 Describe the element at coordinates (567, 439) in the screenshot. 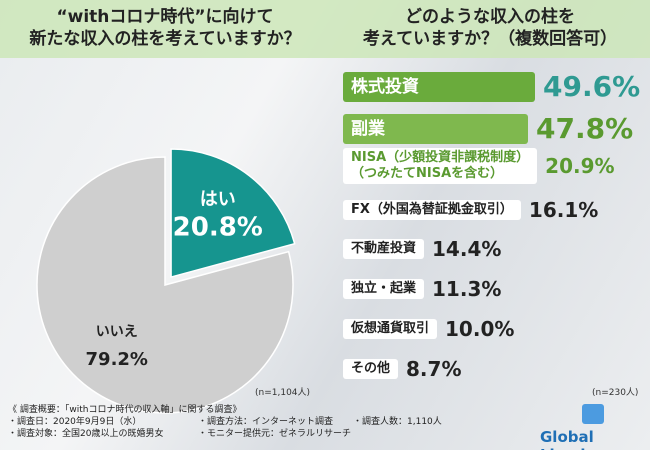

I see `logo: Global Lloyds` at that location.